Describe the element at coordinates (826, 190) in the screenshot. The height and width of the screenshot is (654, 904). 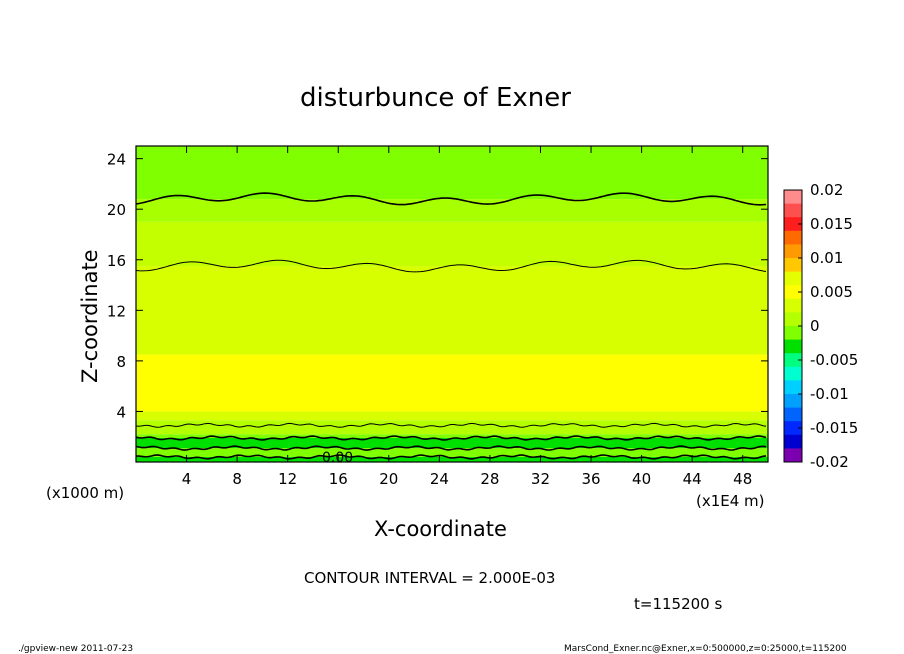
I see `colorbar-tick-label: 0.02` at that location.